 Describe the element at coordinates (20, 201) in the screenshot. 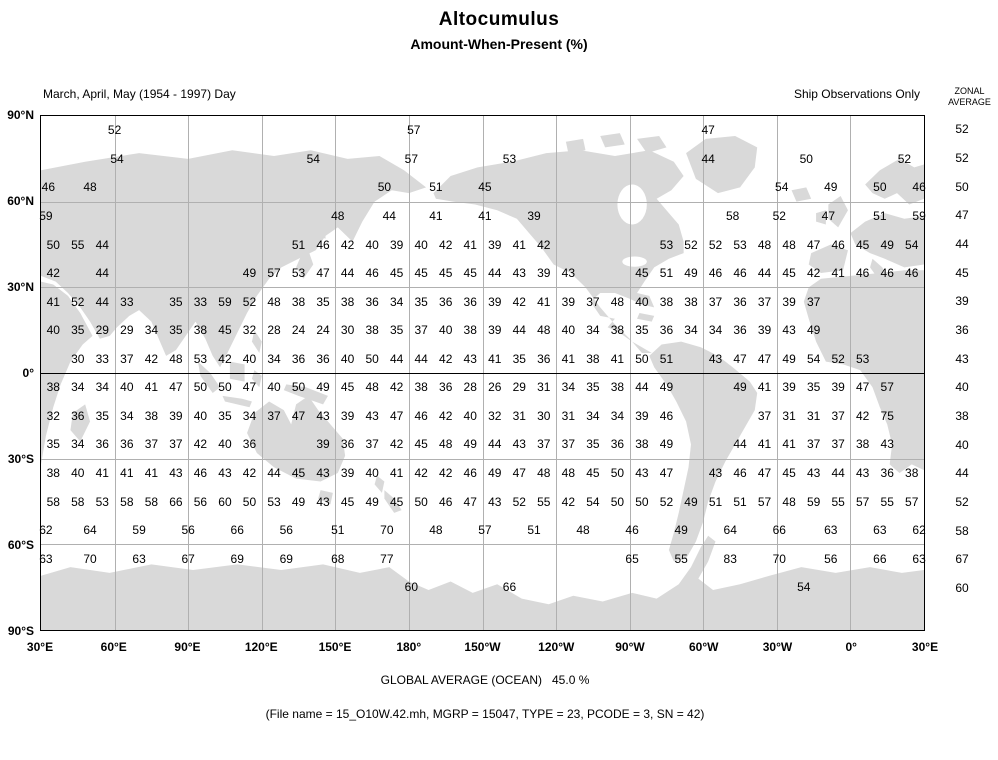

I see `lat-axis-label: 60°N` at that location.